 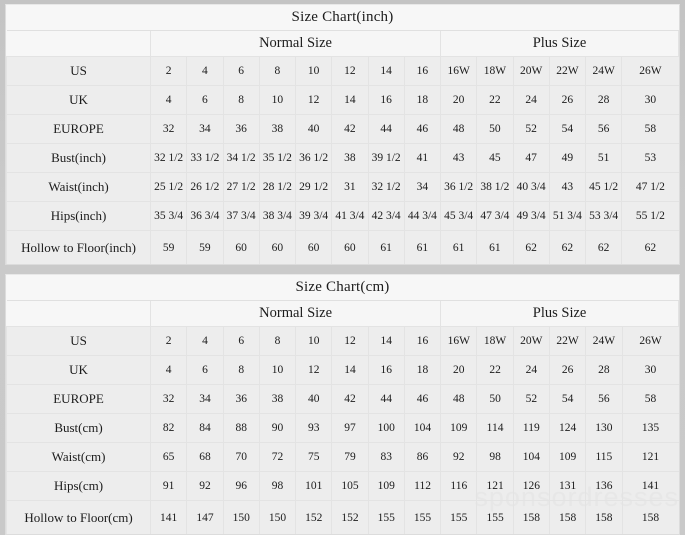 I want to click on table-cell: 12, so click(x=350, y=341).